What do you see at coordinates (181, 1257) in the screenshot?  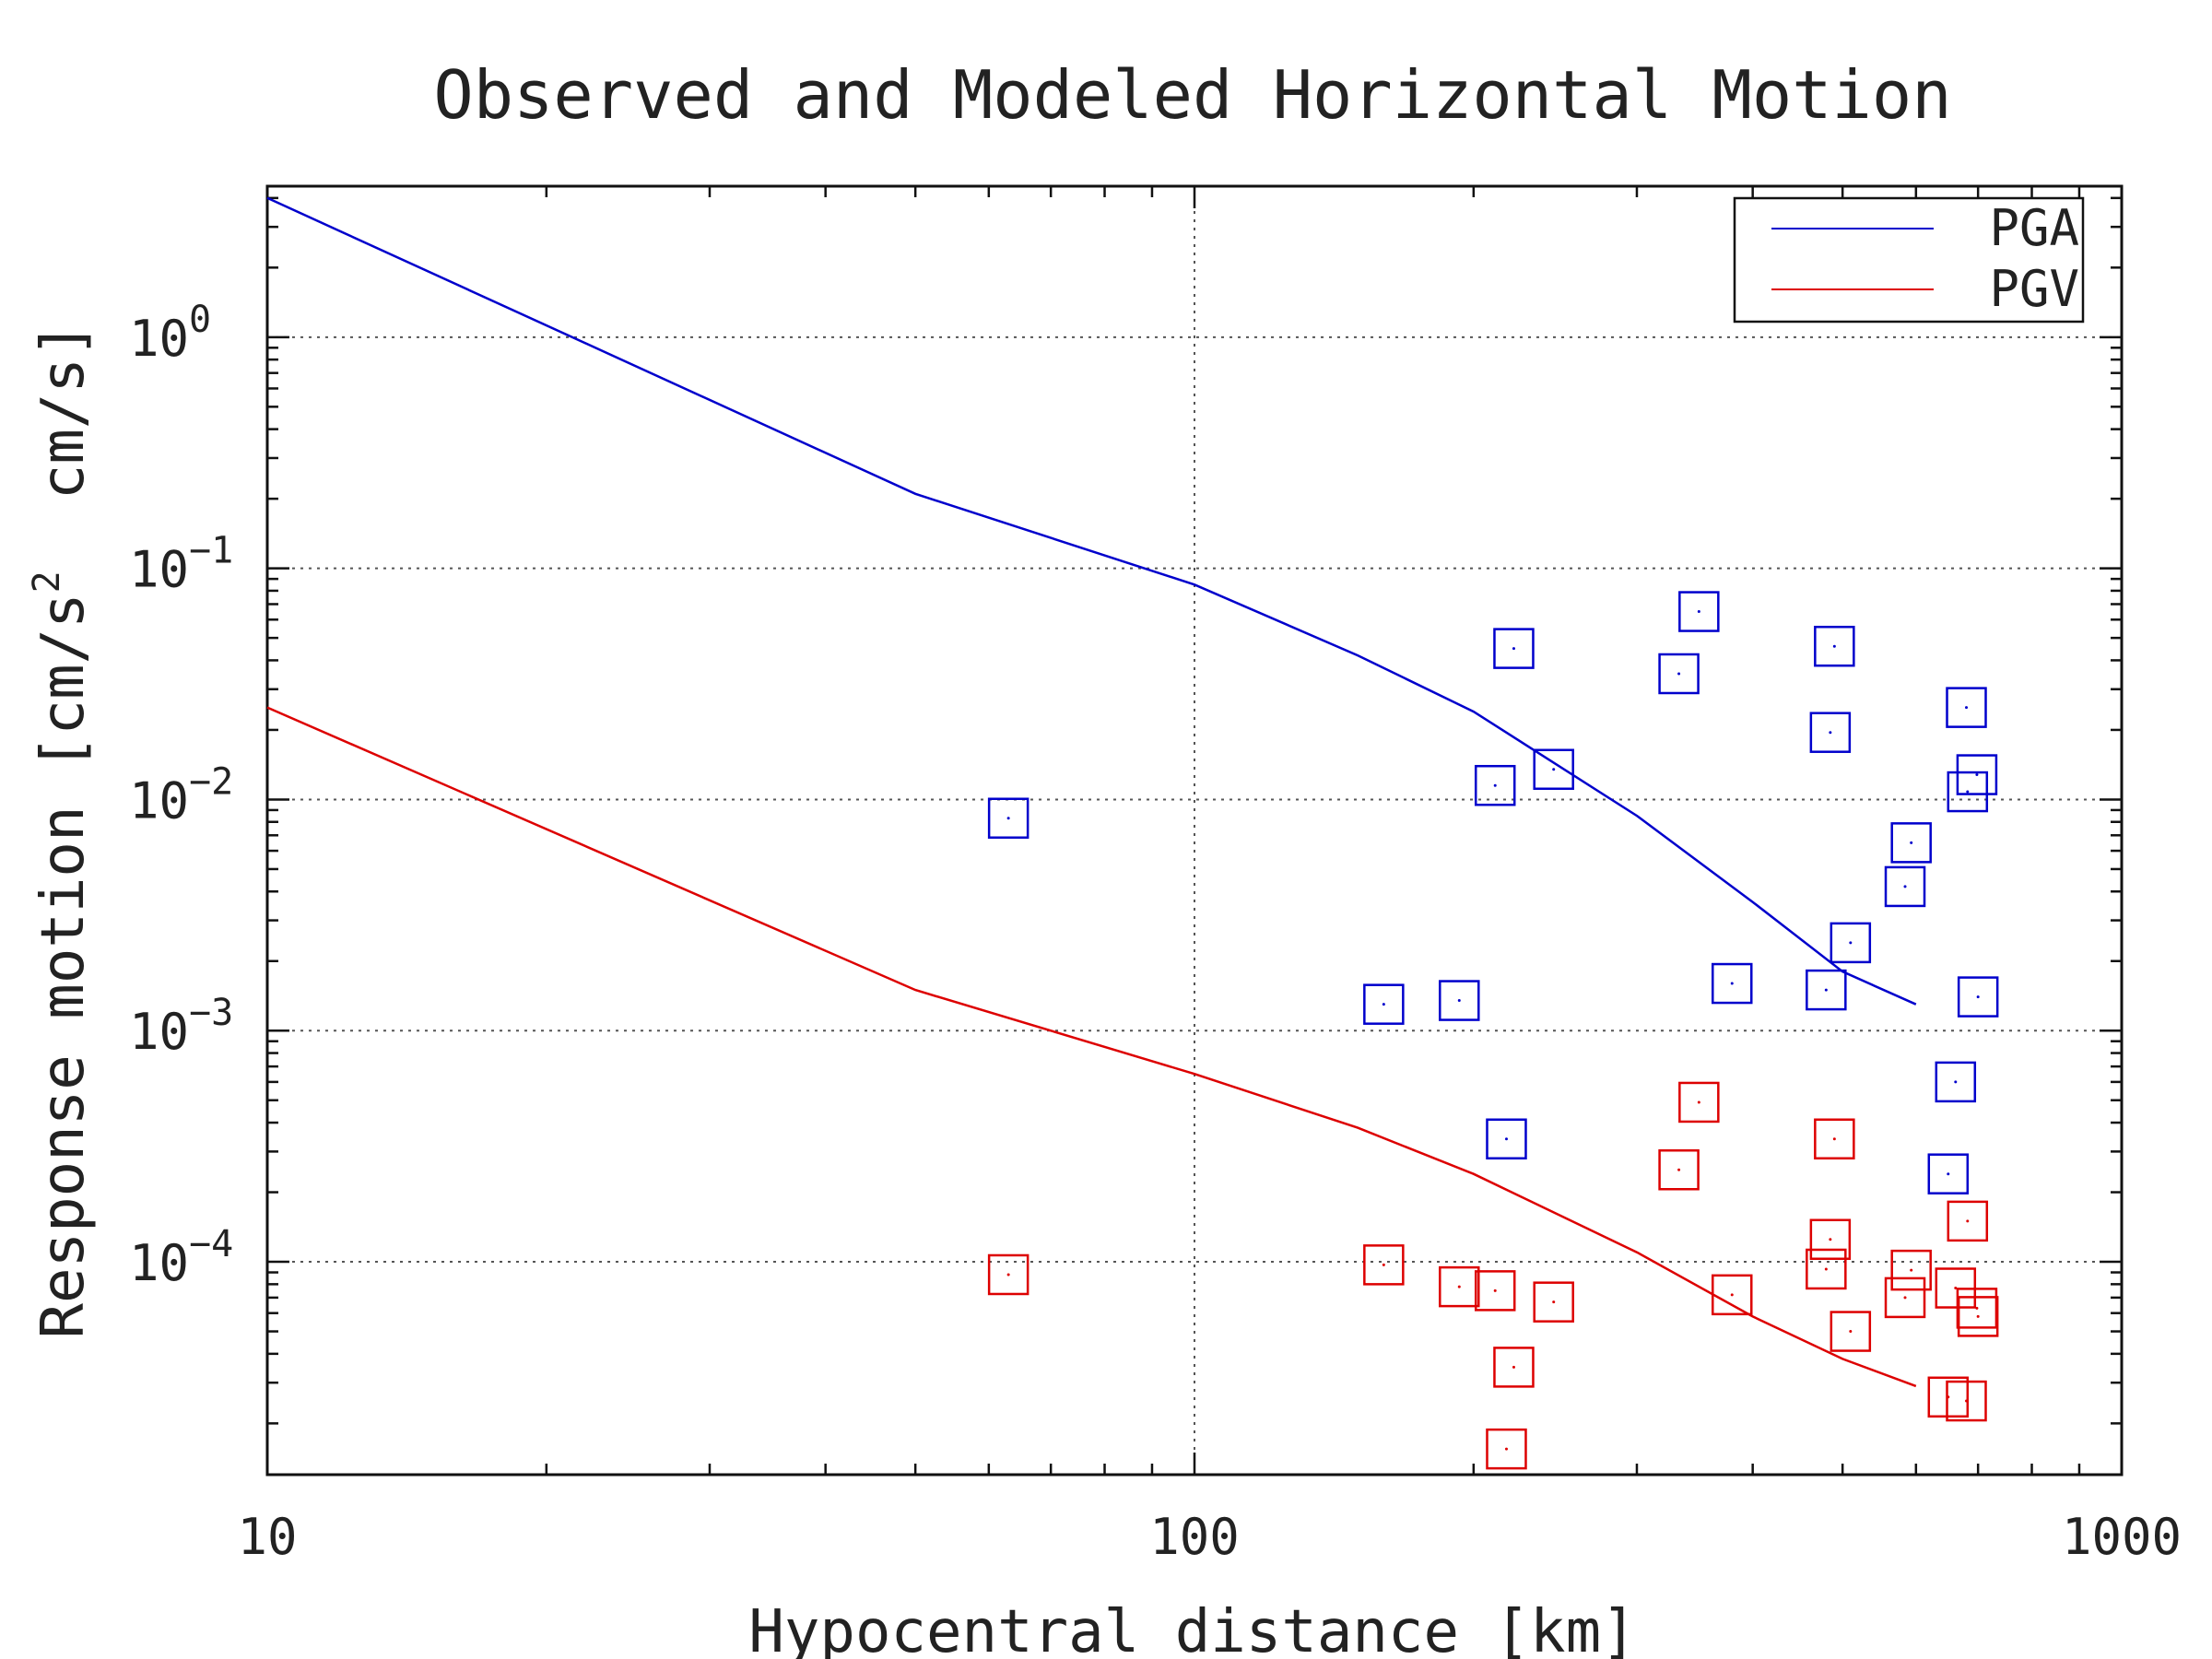 I see `y-tick-label: 10⁻⁴` at bounding box center [181, 1257].